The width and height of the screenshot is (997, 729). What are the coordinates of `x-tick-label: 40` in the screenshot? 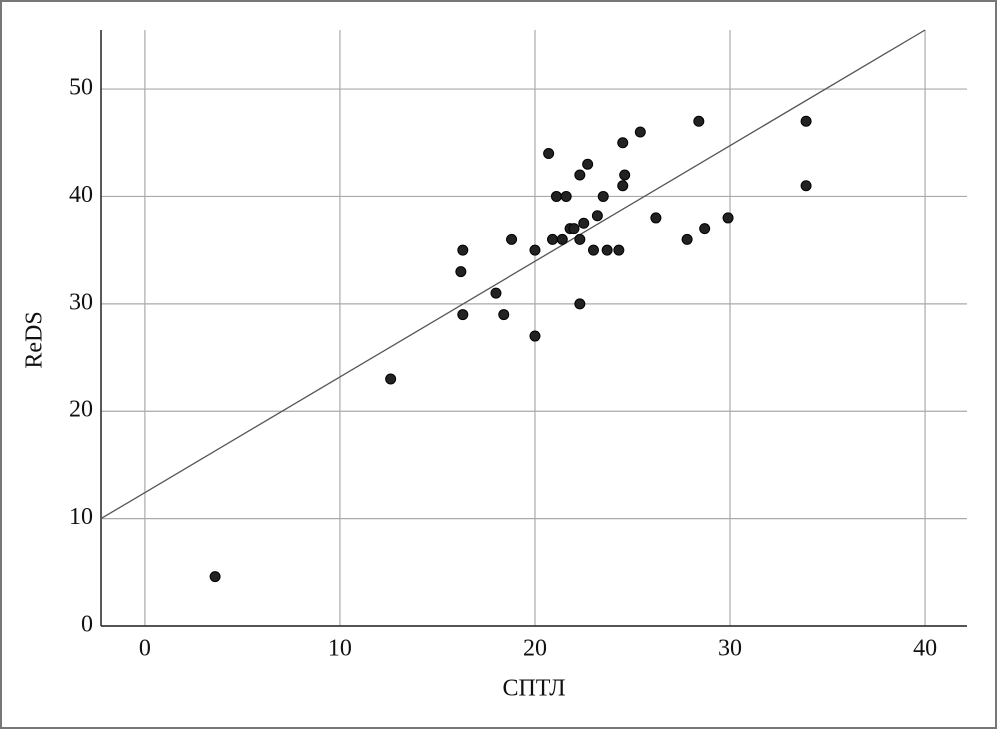 It's located at (925, 649).